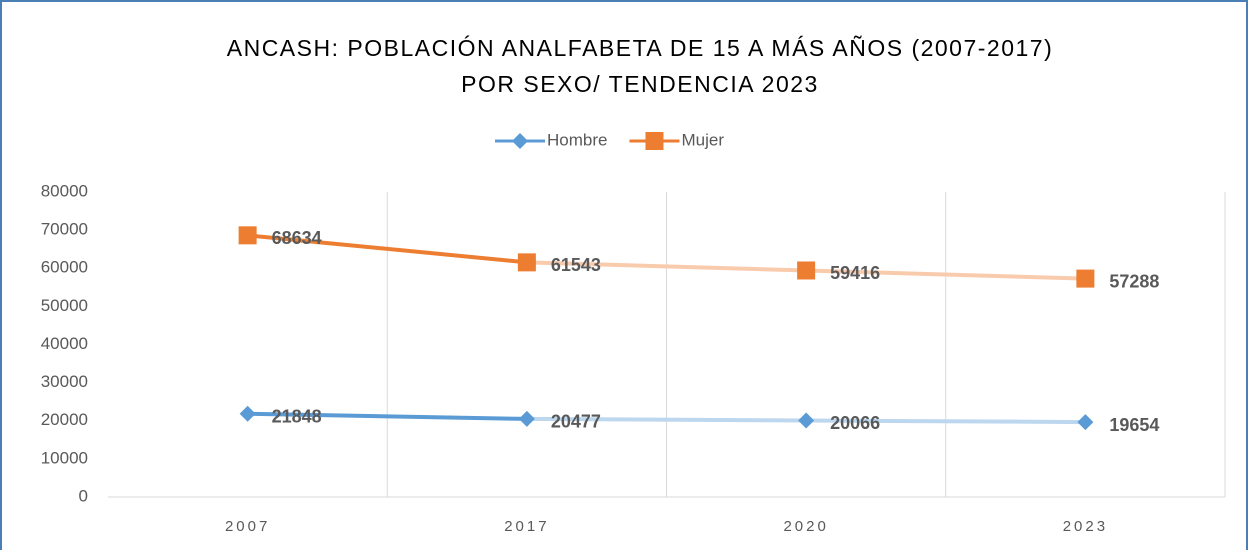  Describe the element at coordinates (577, 139) in the screenshot. I see `legend-label: Hombre` at that location.